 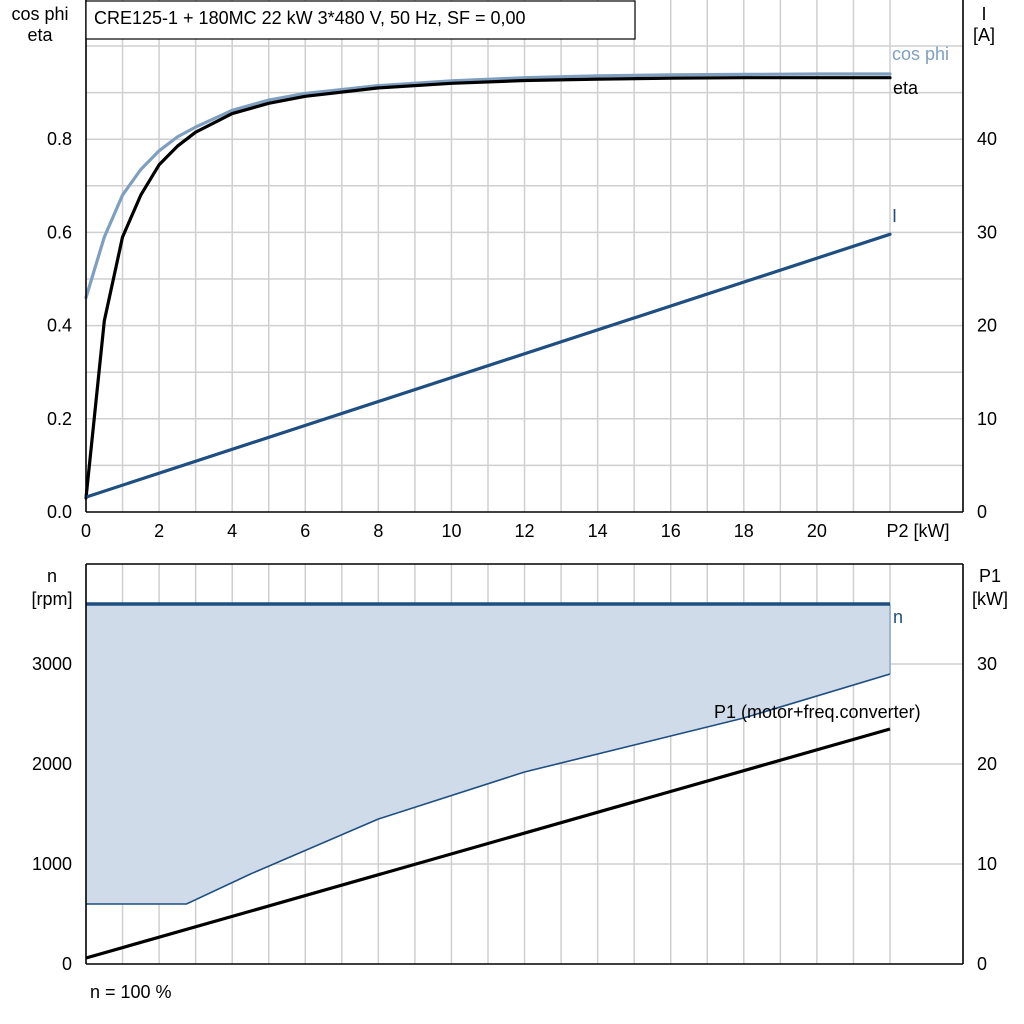 I want to click on cos-phi-series-label: cos phi, so click(x=920, y=54).